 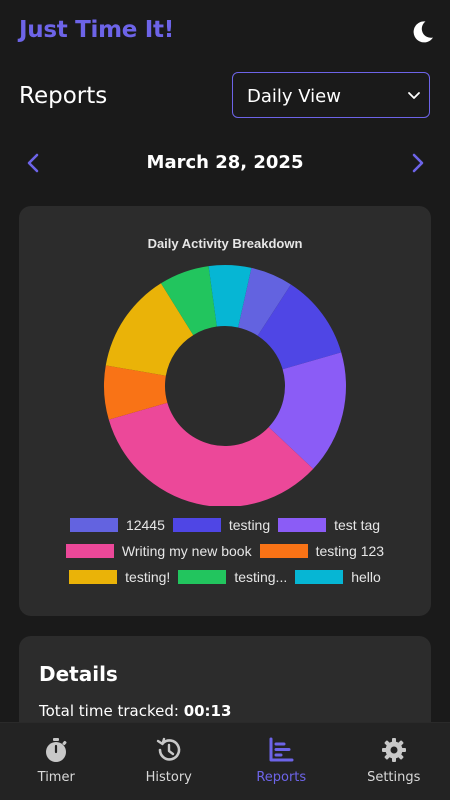 What do you see at coordinates (78, 674) in the screenshot?
I see `details-title: Details` at bounding box center [78, 674].